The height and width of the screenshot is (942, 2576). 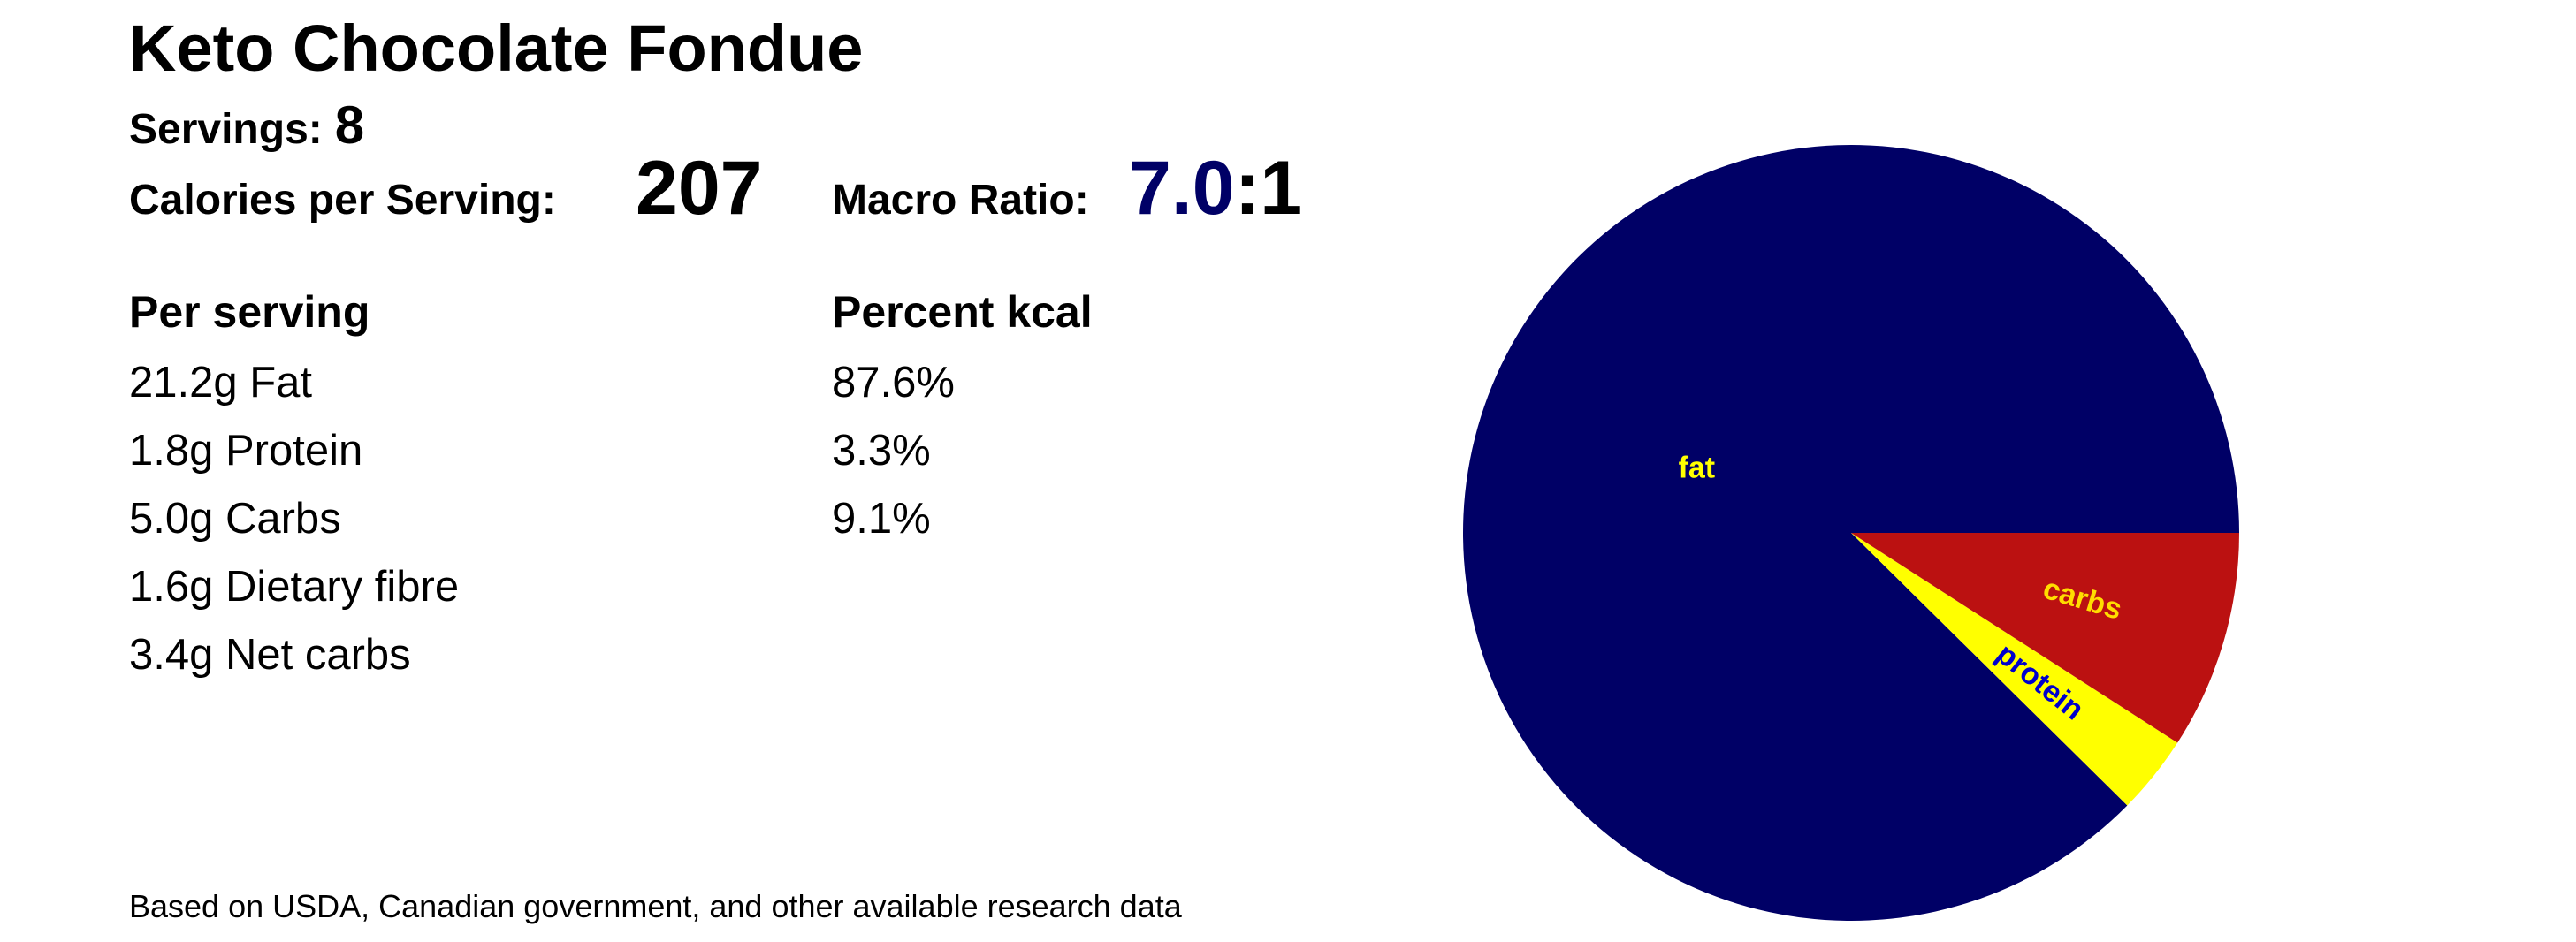 I want to click on per-serving-item: 21.2g Fat, so click(x=220, y=382).